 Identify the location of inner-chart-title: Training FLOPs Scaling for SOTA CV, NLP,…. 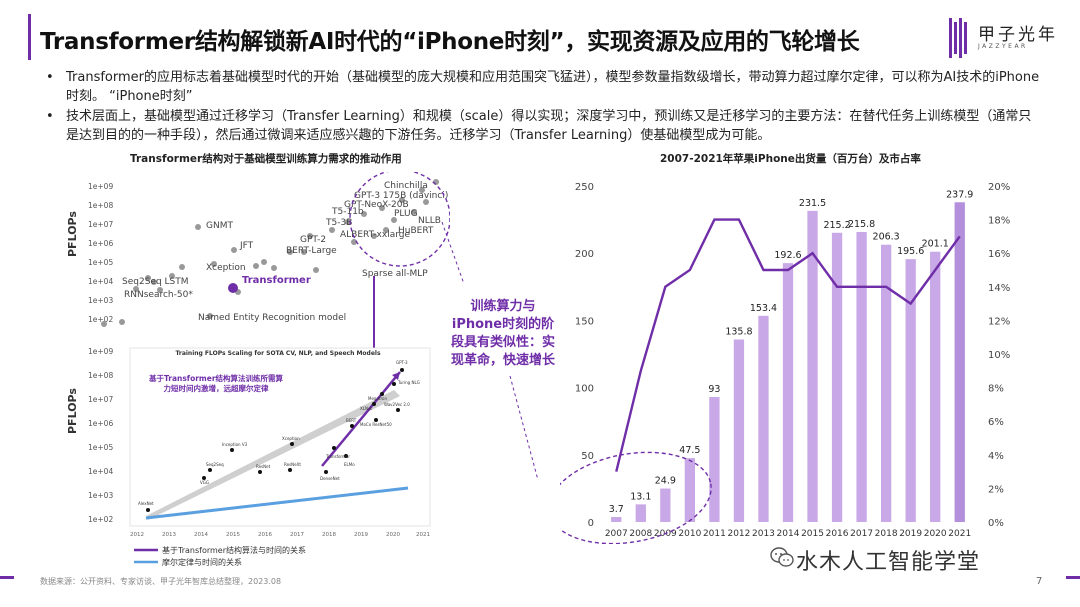
(278, 353).